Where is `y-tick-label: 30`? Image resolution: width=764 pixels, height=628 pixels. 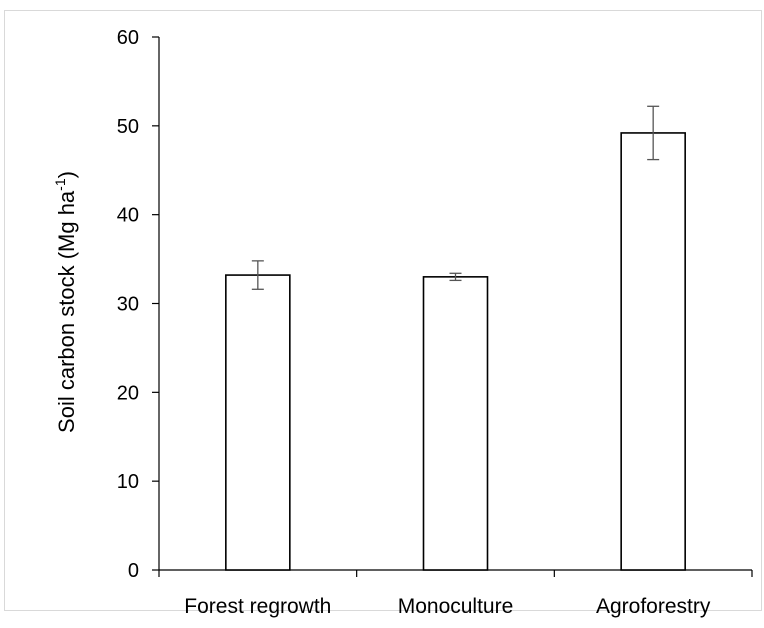
y-tick-label: 30 is located at coordinates (128, 305).